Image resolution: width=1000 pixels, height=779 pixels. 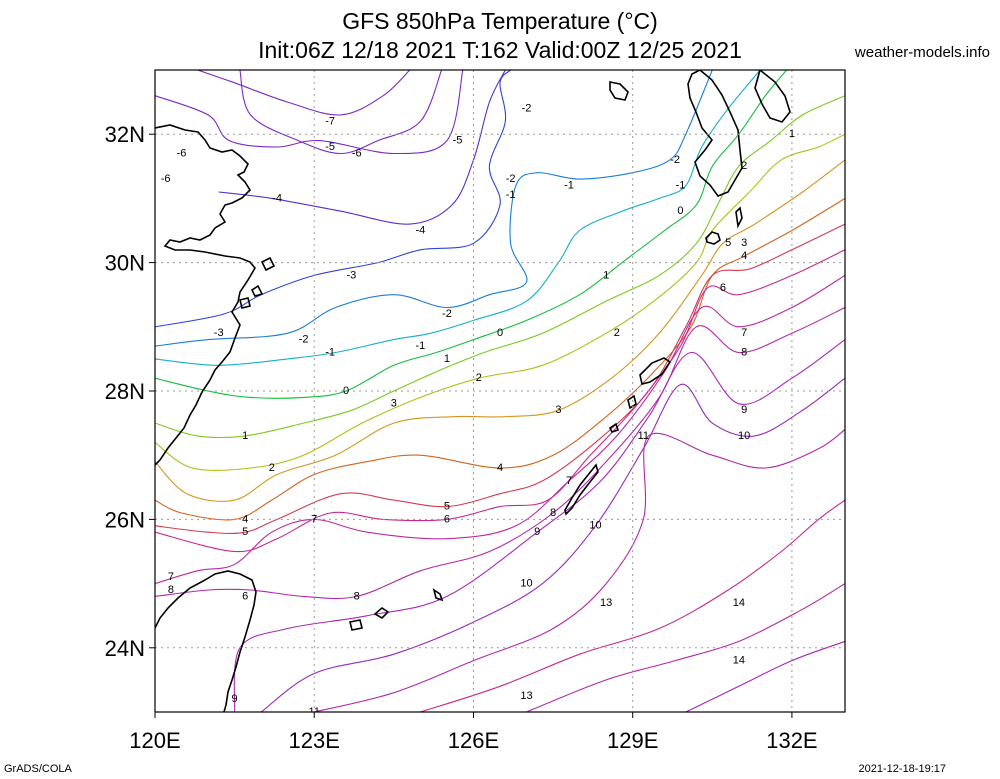 What do you see at coordinates (614, 427) in the screenshot?
I see `coastline-okinoerabu` at bounding box center [614, 427].